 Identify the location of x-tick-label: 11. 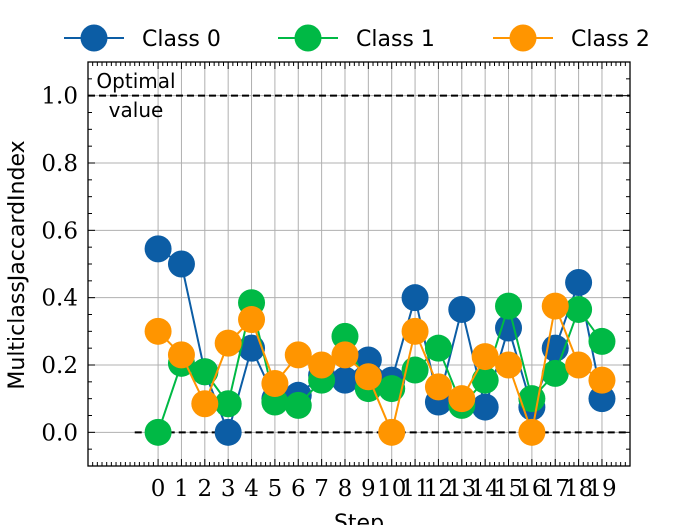
(414, 489).